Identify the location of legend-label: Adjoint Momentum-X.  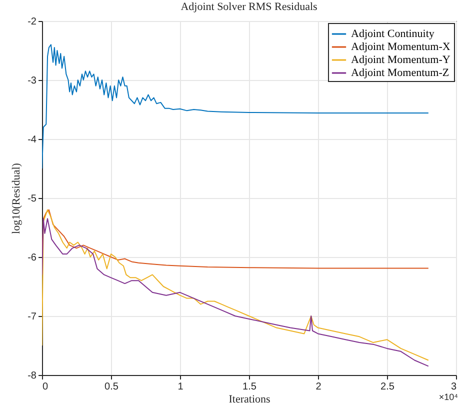
(400, 47).